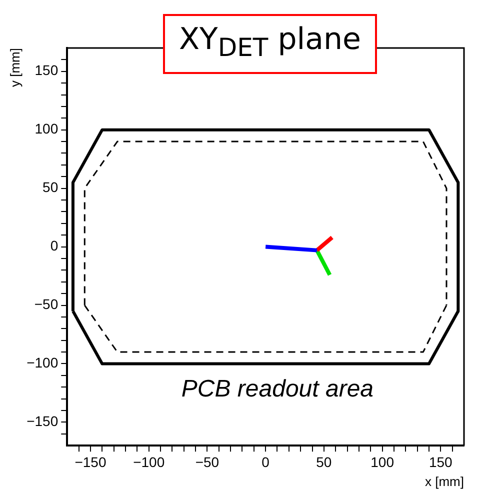  I want to click on x-tick-label: 0, so click(266, 462).